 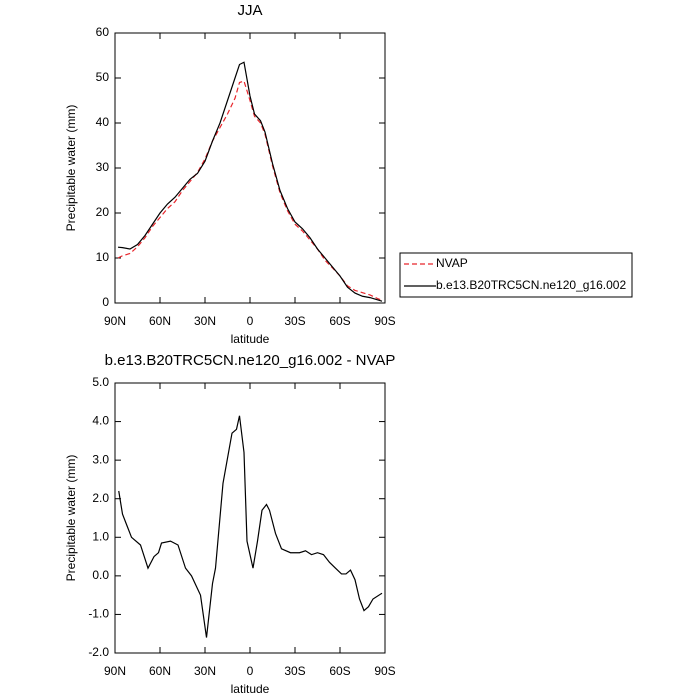 I want to click on chart-title: b.e13.B20TRC5CN.ne120_g16.002 - NVAP, so click(x=250, y=360).